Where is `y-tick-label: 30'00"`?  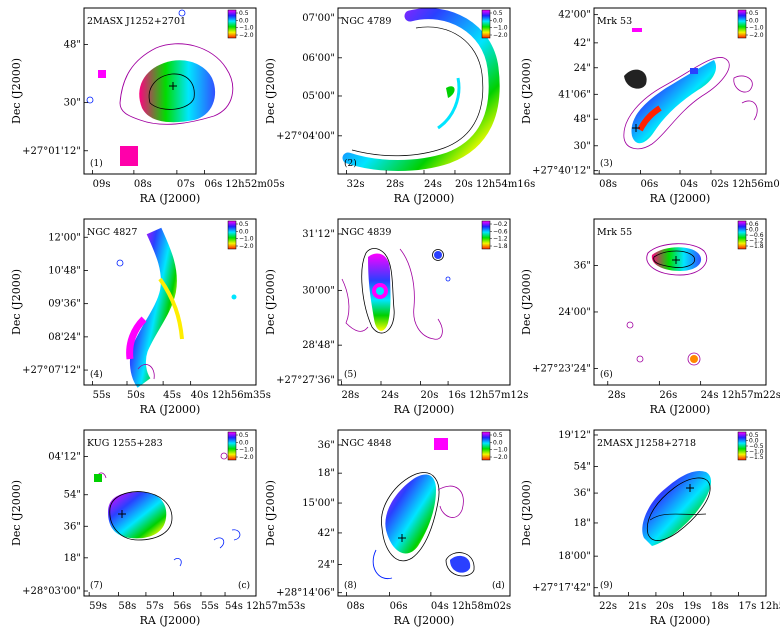 y-tick-label: 30'00" is located at coordinates (318, 290).